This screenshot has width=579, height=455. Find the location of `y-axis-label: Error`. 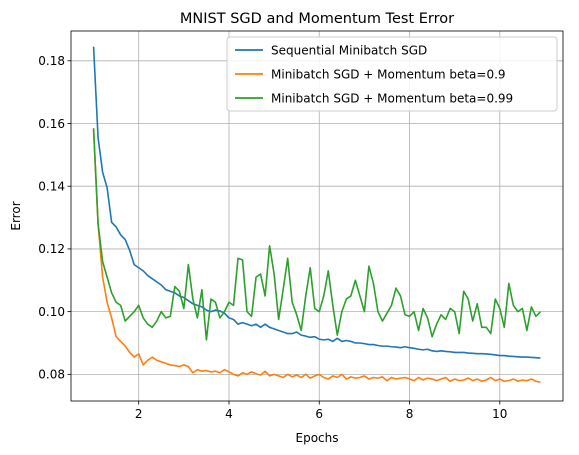

y-axis-label: Error is located at coordinates (16, 215).